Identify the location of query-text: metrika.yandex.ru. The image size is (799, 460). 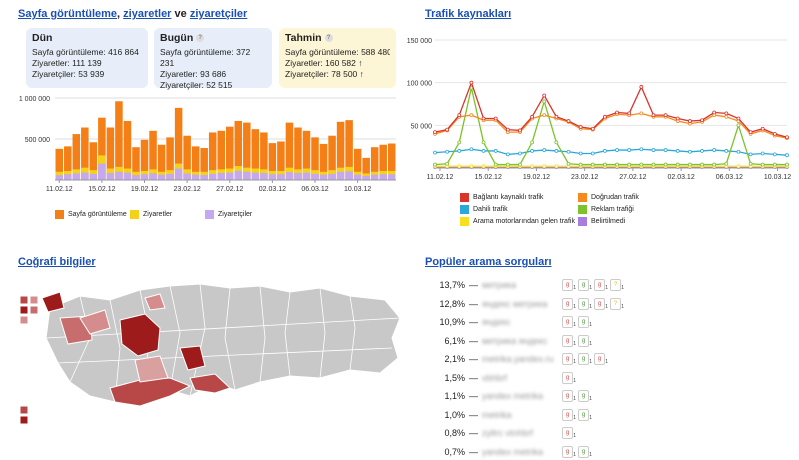
(518, 359).